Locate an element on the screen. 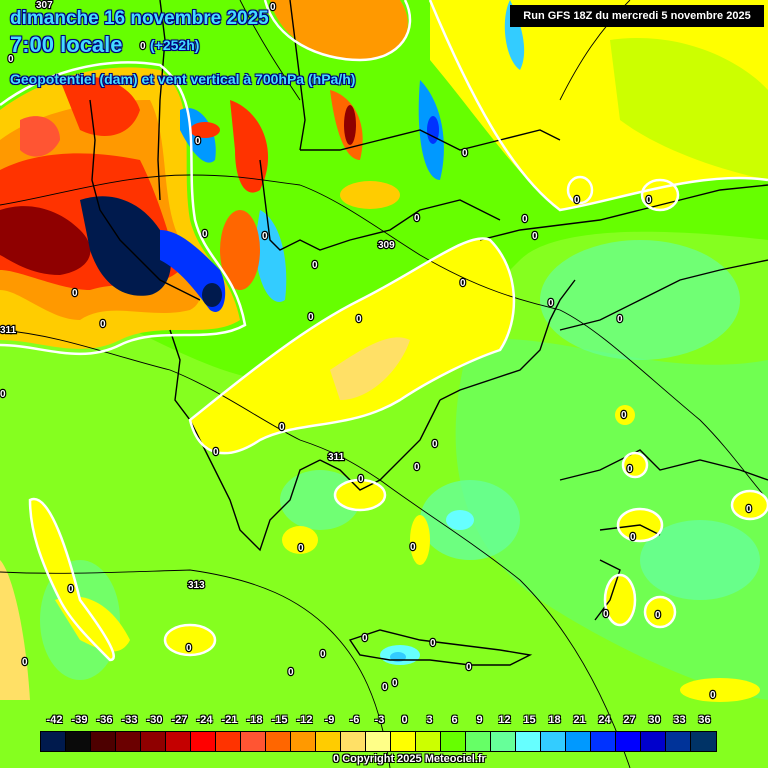 This screenshot has height=768, width=768. legend-tick: -21 is located at coordinates (229, 720).